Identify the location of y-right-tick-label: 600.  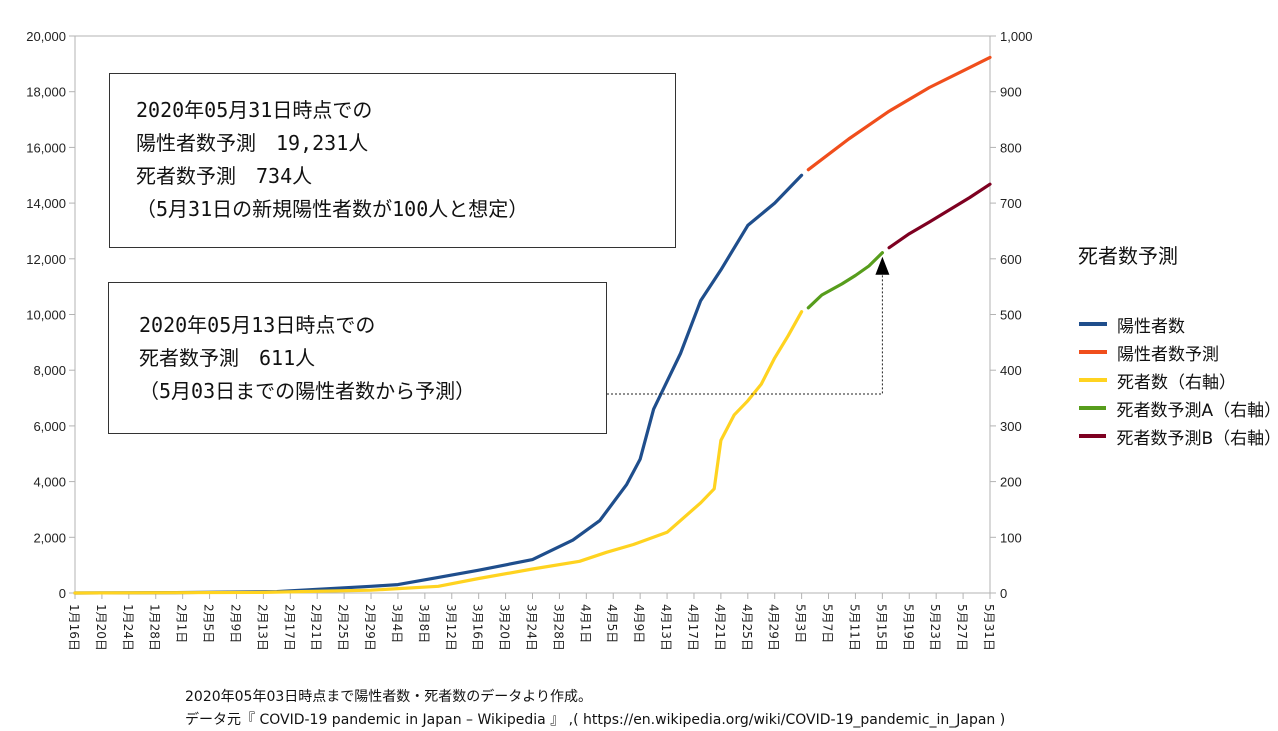
(1011, 259).